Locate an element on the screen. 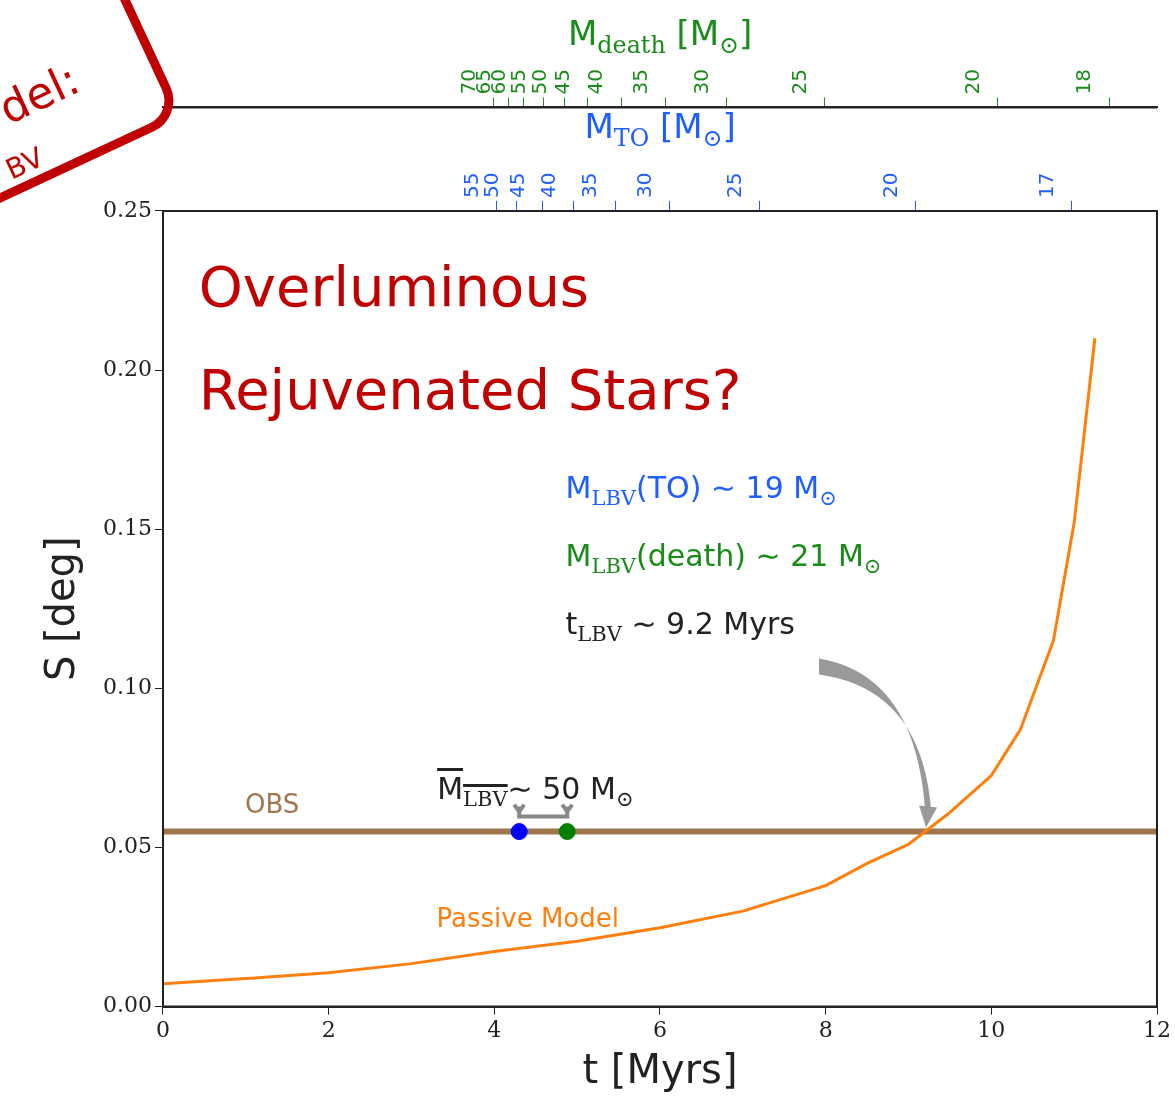  y-tick-label: 0.10 is located at coordinates (127, 687).